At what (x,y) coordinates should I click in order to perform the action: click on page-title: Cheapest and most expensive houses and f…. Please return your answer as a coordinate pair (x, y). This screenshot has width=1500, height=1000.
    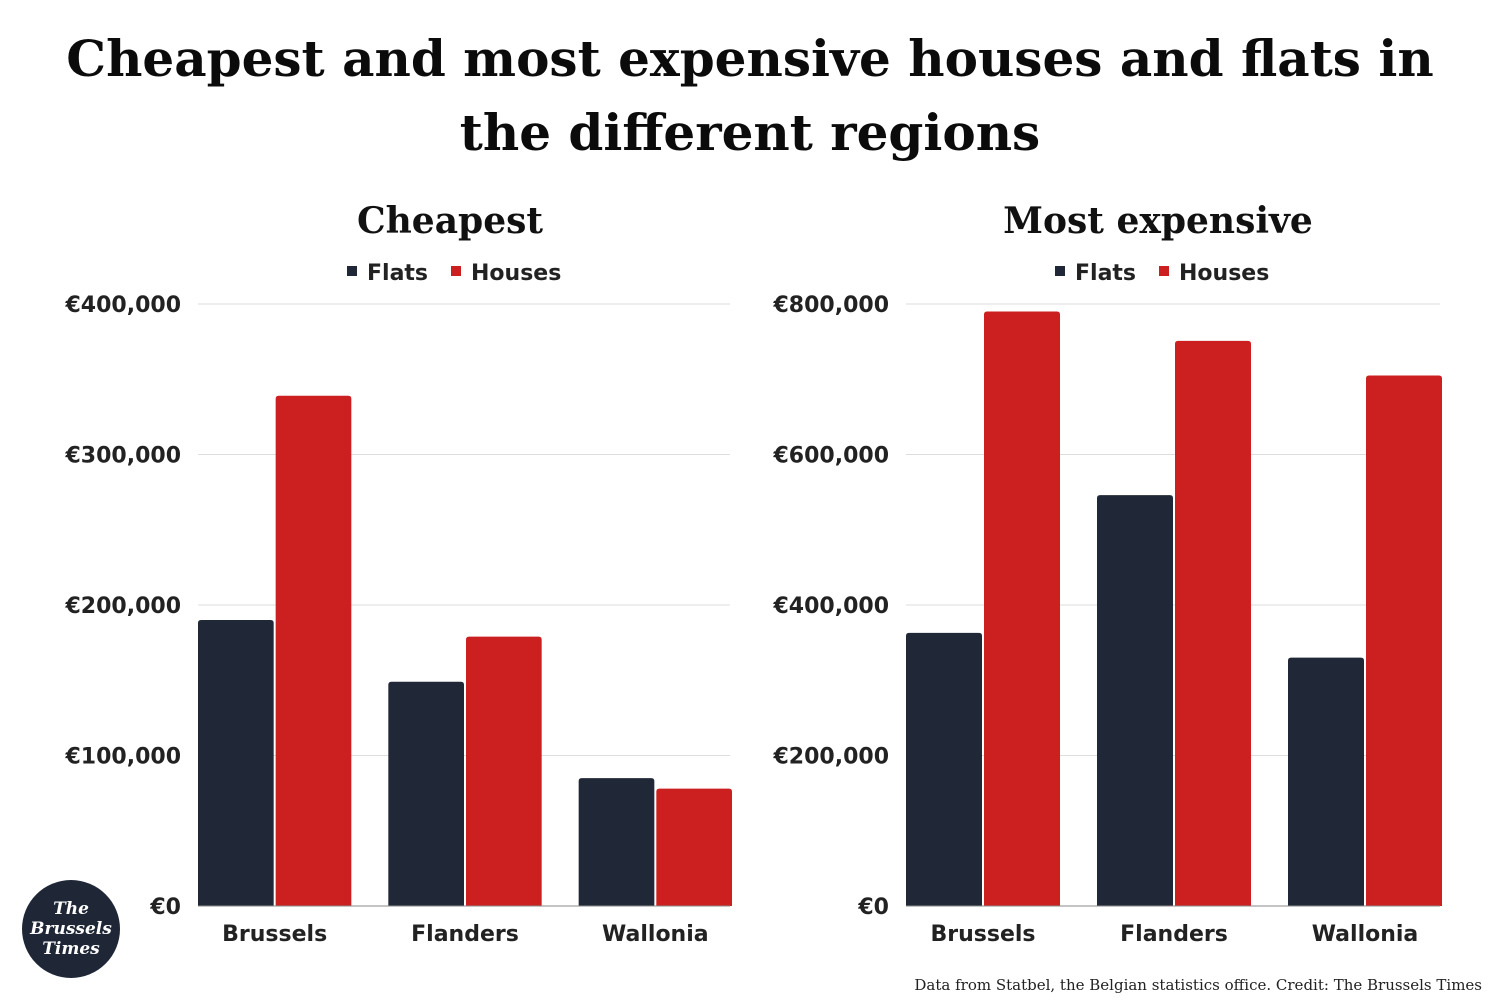
    Looking at the image, I should click on (750, 95).